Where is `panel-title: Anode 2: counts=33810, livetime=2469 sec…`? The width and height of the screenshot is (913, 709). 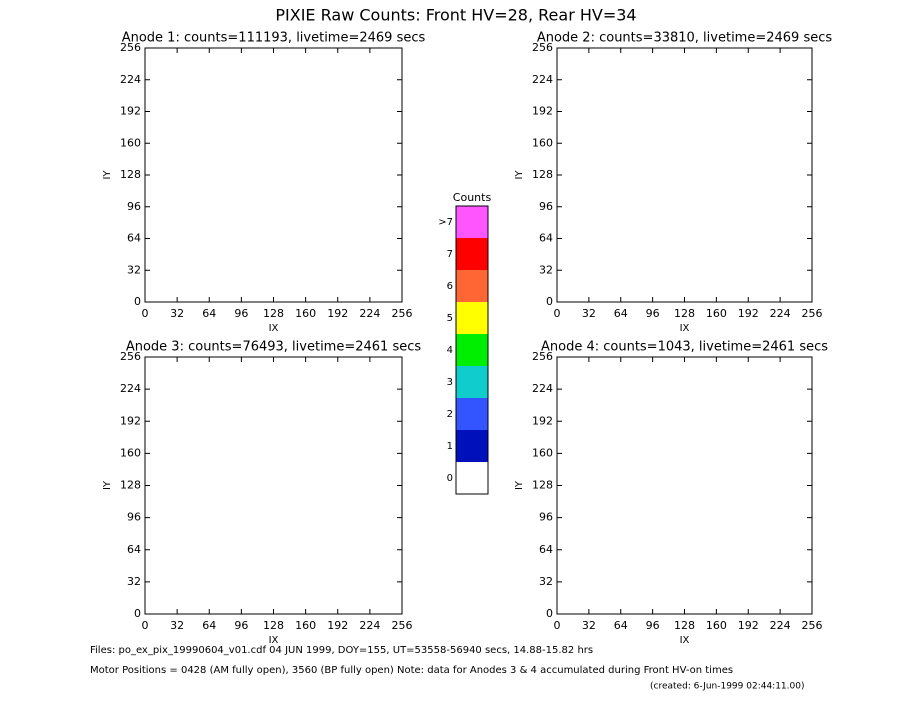
panel-title: Anode 2: counts=33810, livetime=2469 sec… is located at coordinates (685, 38).